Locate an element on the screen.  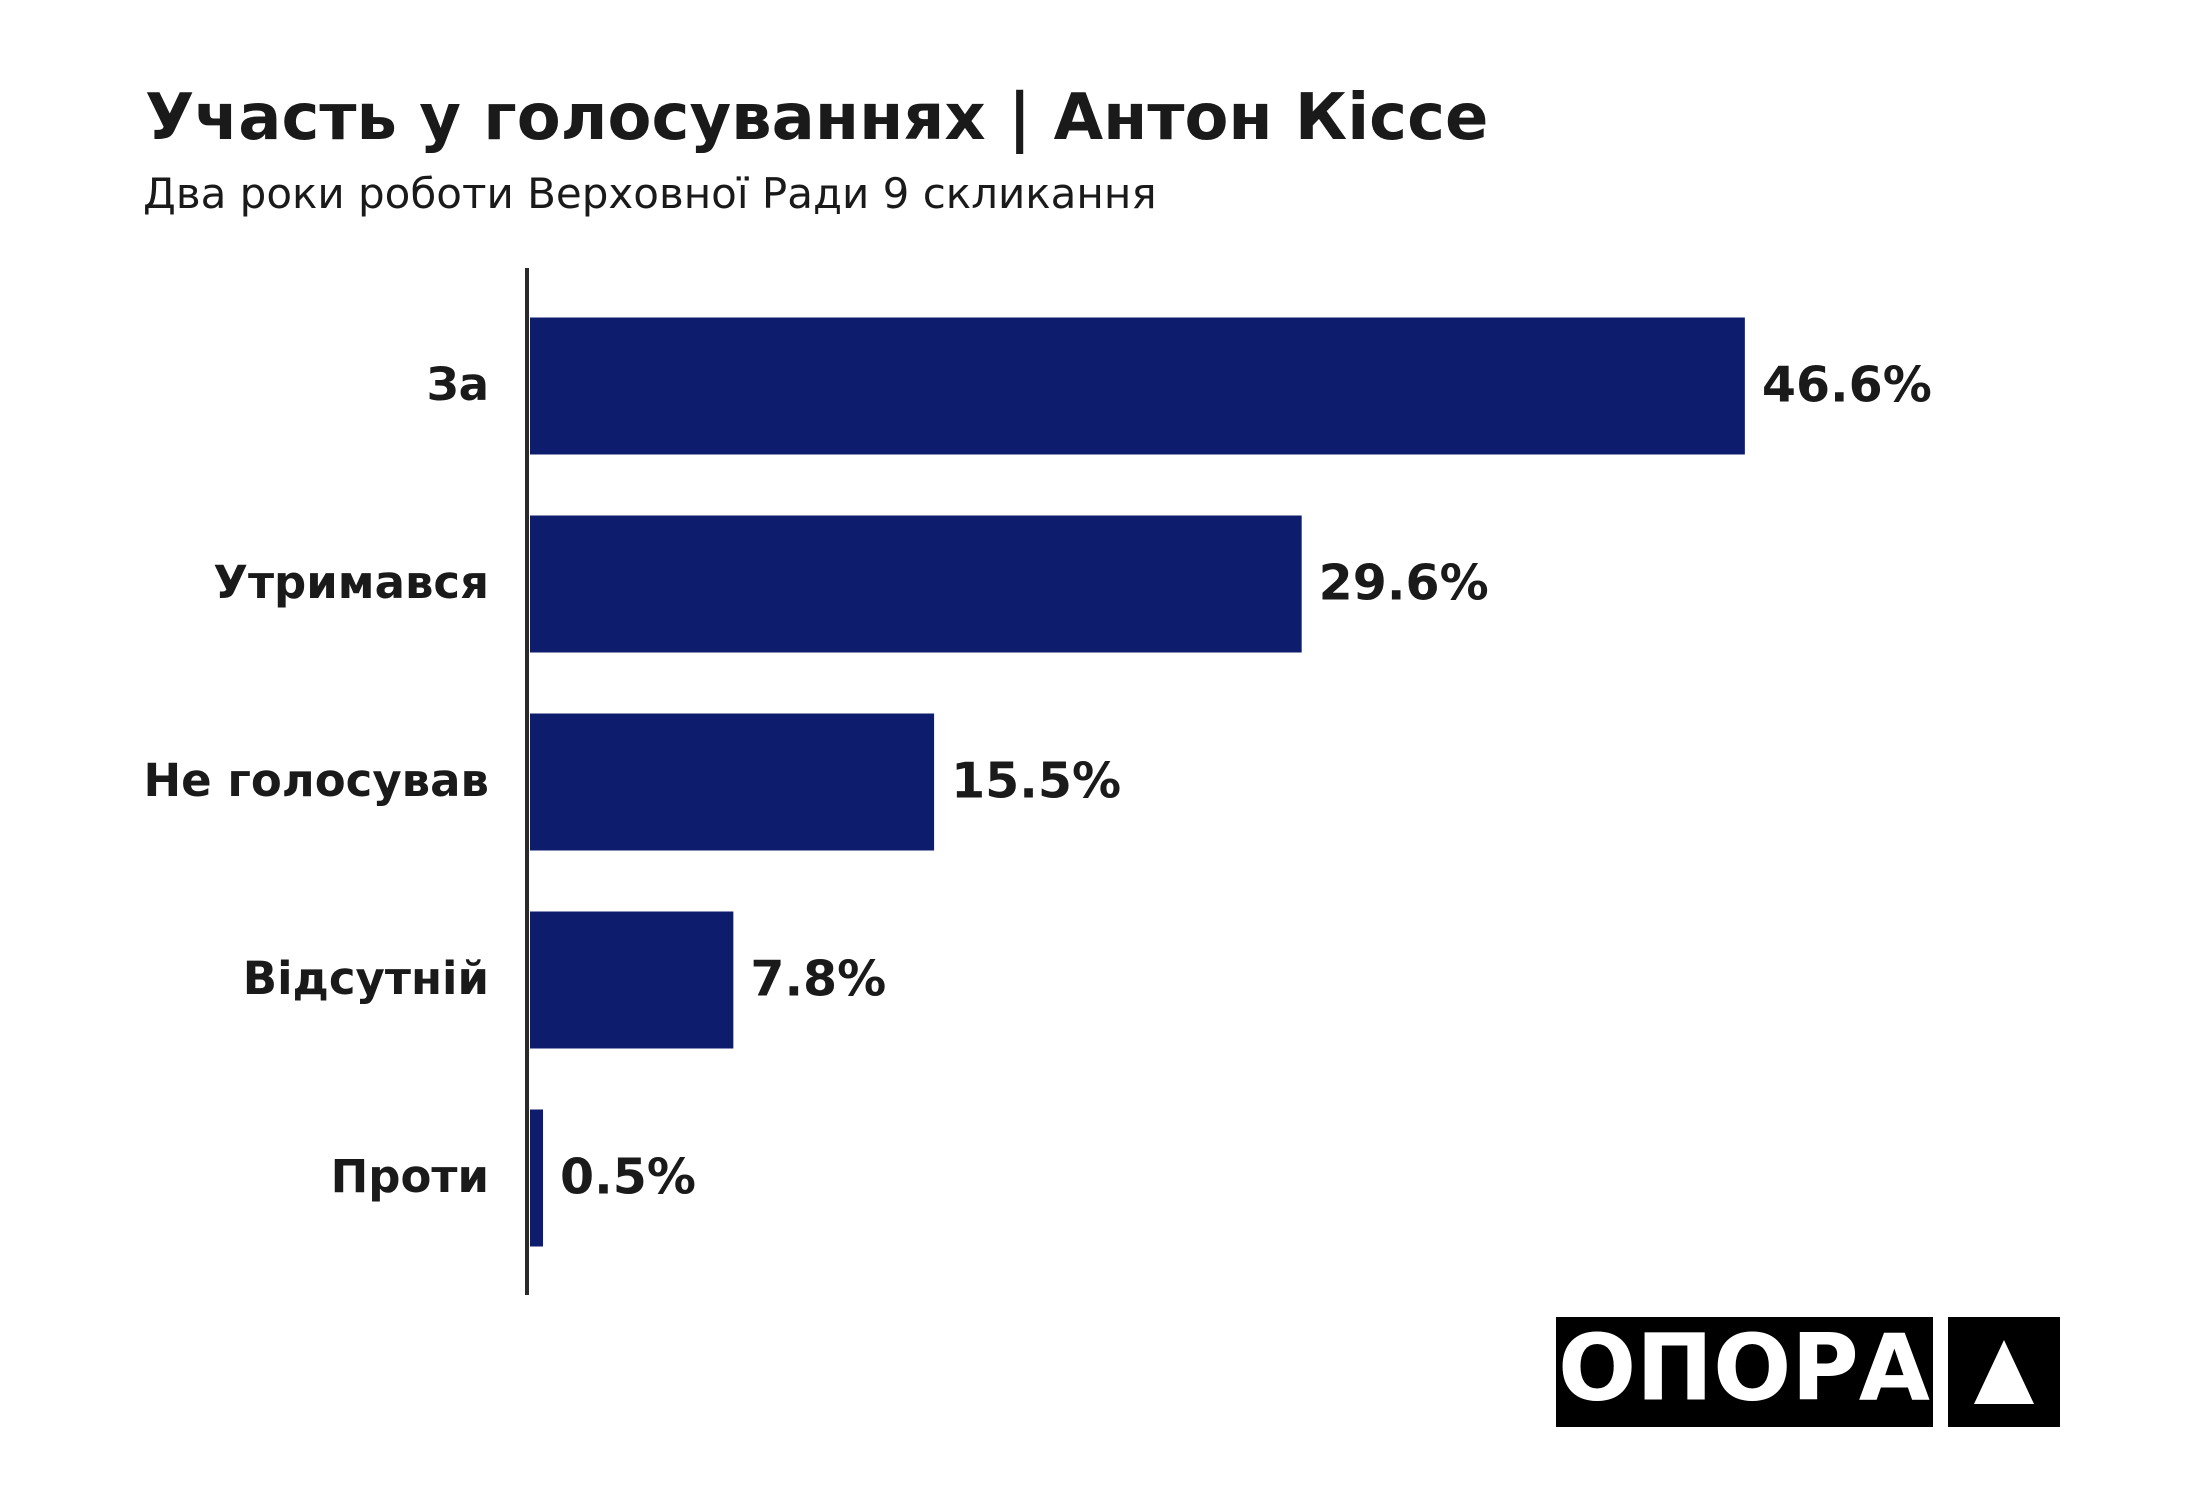
logo-box is located at coordinates (1744, 1372).